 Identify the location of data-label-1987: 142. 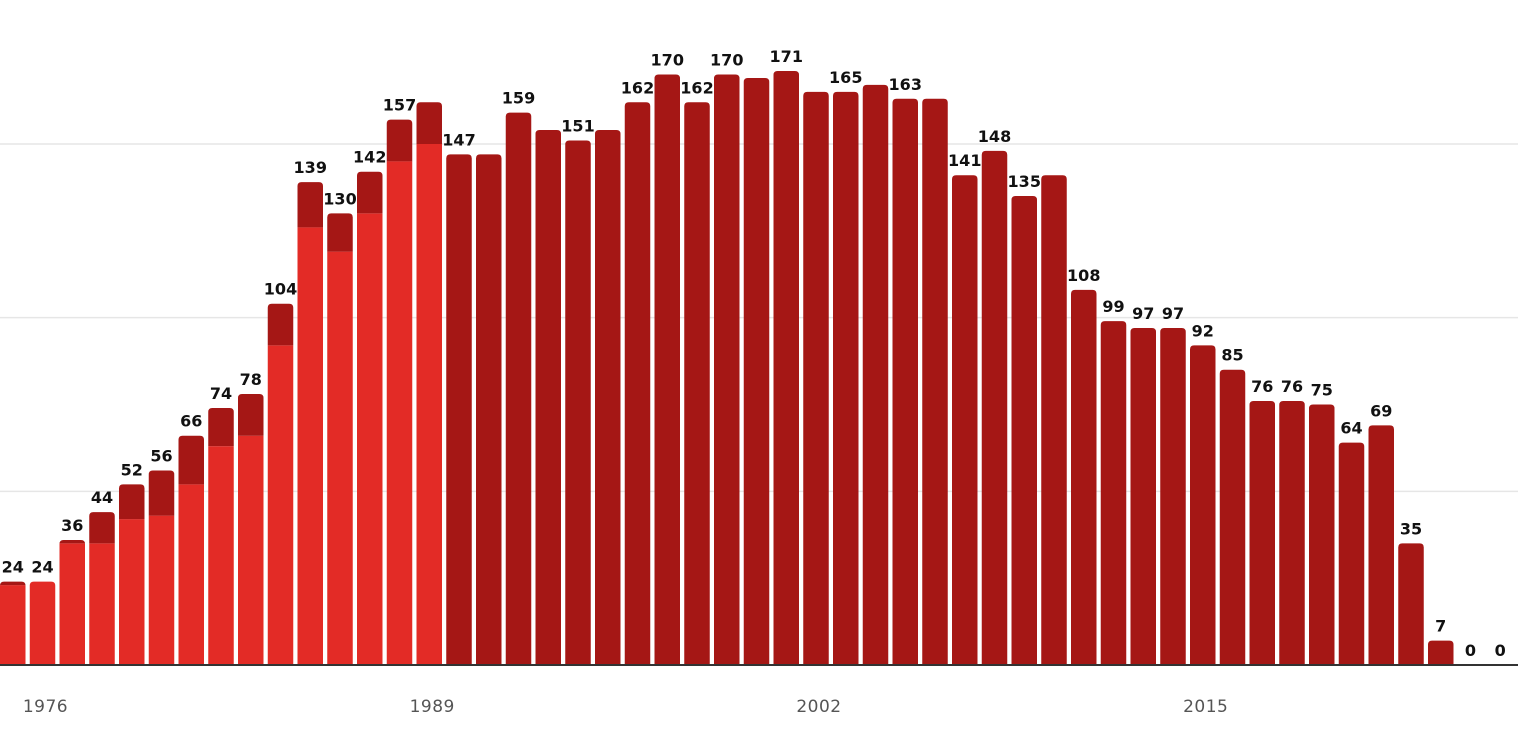
(369, 157).